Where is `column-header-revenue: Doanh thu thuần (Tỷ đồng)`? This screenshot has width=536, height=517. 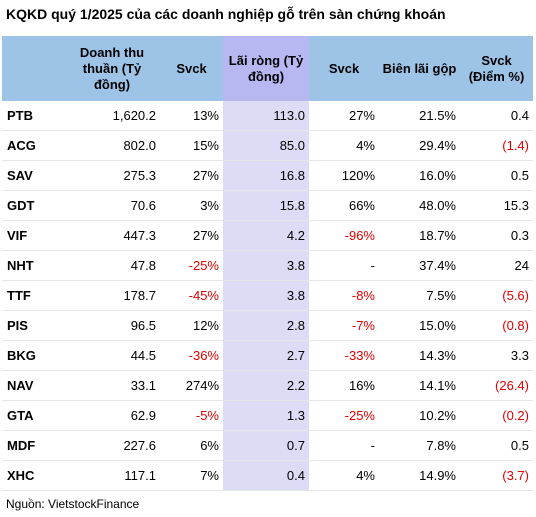
column-header-revenue: Doanh thu thuần (Tỷ đồng) is located at coordinates (112, 68).